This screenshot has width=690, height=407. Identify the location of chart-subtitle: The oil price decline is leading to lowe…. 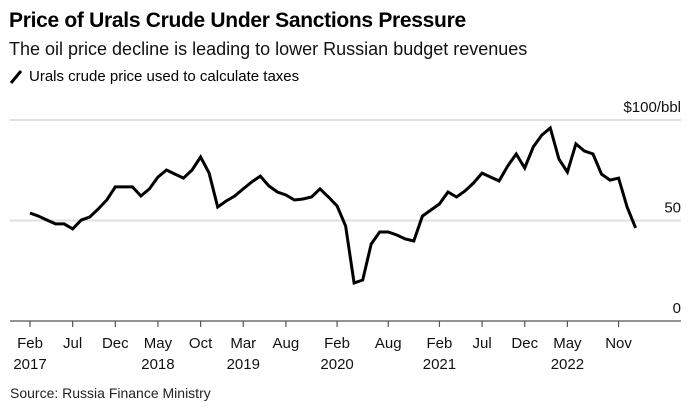
(268, 49).